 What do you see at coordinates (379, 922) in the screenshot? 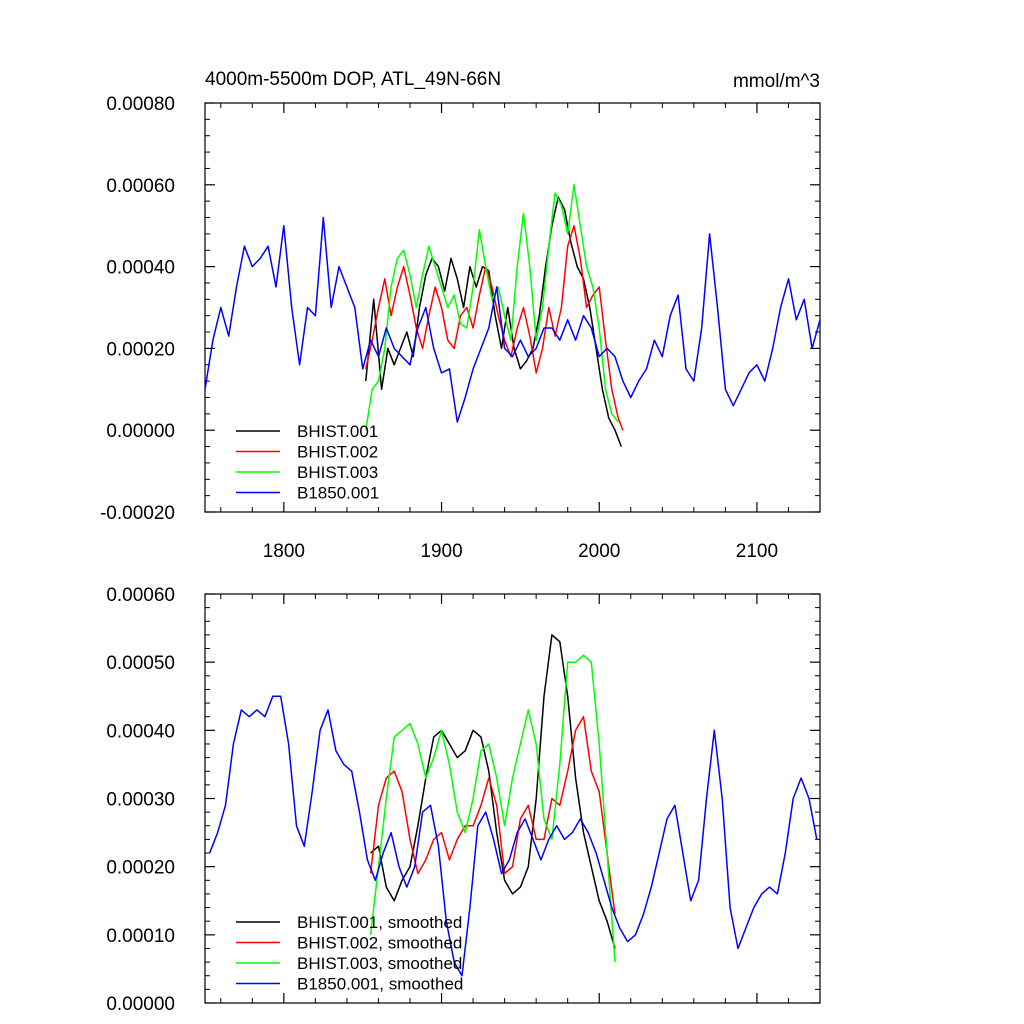
I see `legend-label: BHIST.001, smoothed` at bounding box center [379, 922].